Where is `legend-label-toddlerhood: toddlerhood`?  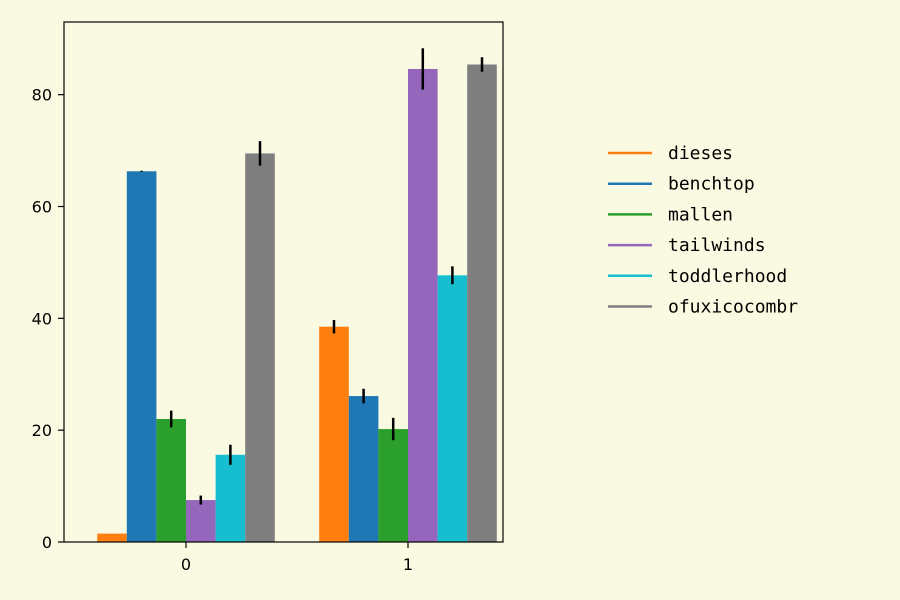
legend-label-toddlerhood: toddlerhood is located at coordinates (727, 276).